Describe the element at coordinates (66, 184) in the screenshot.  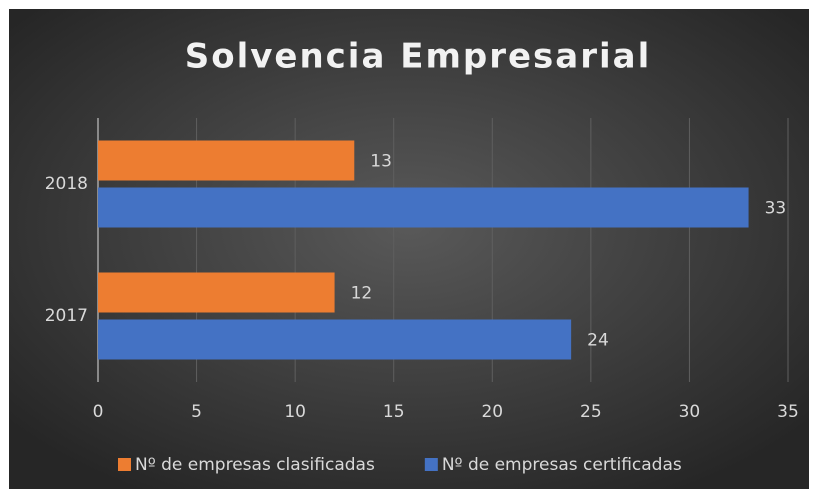
I see `y-tick-label: 2018` at that location.